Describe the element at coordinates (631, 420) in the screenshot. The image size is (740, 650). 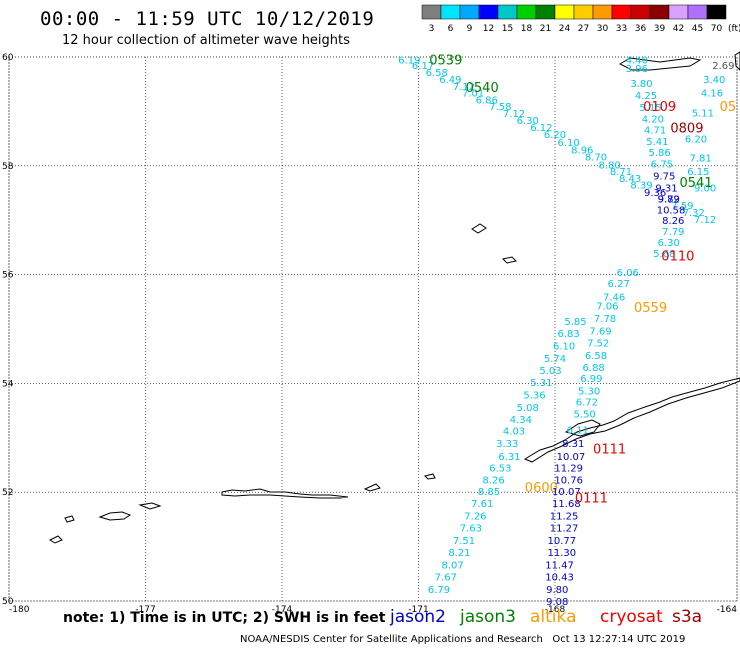
I see `coastline-aleutians-east` at that location.